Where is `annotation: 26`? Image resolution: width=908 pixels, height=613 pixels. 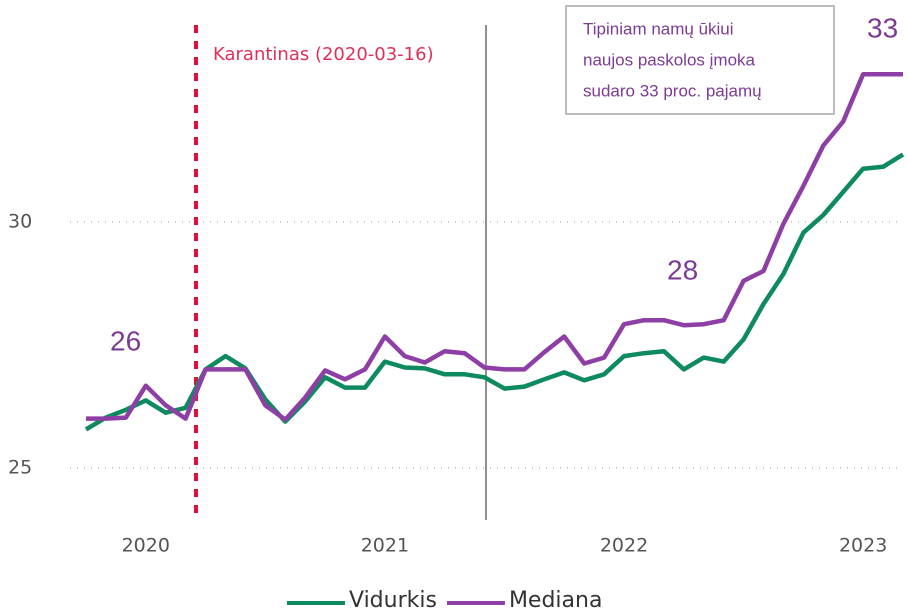
annotation: 26 is located at coordinates (125, 340).